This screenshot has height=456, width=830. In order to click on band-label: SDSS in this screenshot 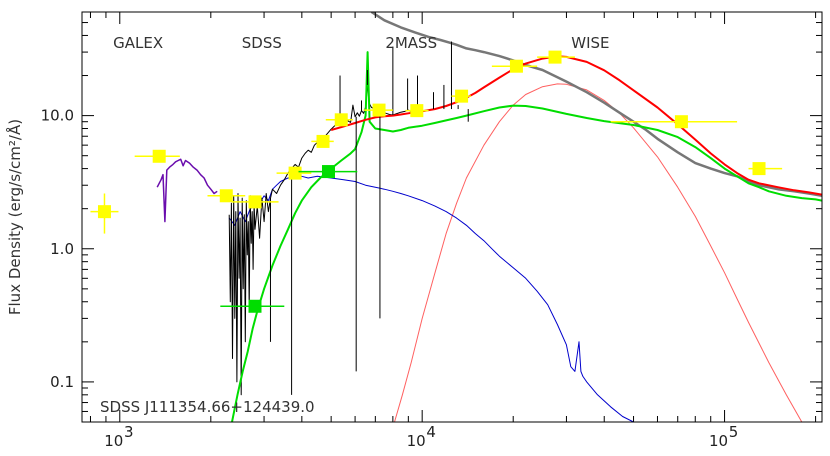, I will do `click(262, 43)`.